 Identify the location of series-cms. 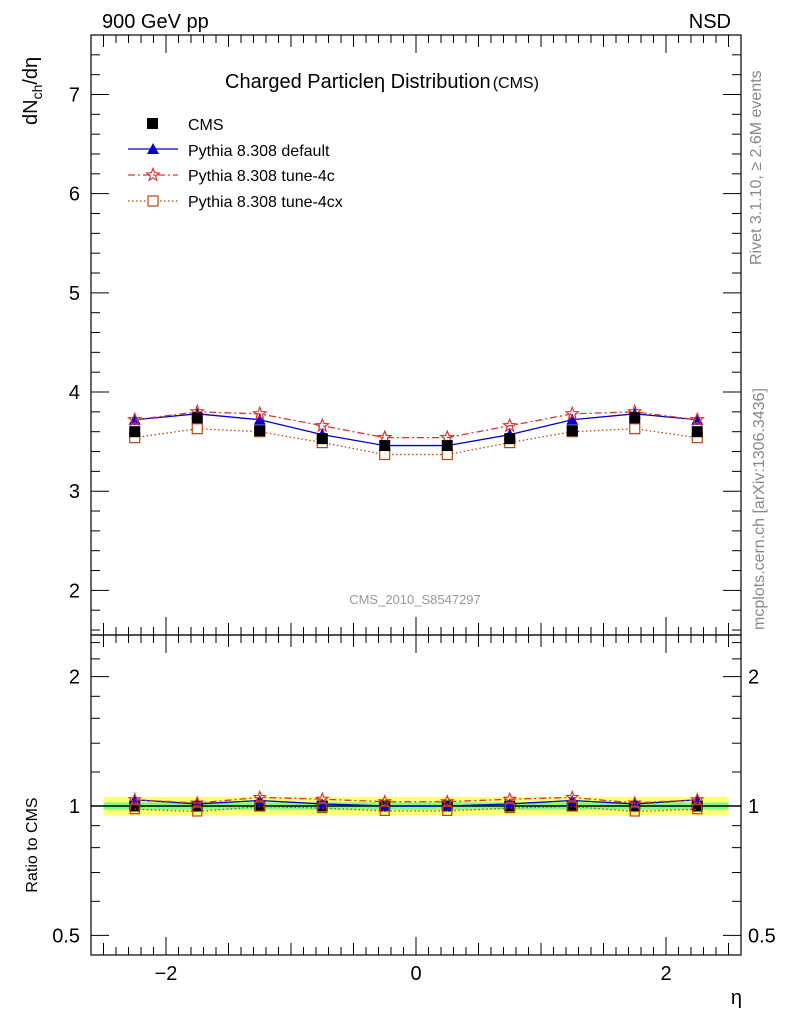
(416, 432).